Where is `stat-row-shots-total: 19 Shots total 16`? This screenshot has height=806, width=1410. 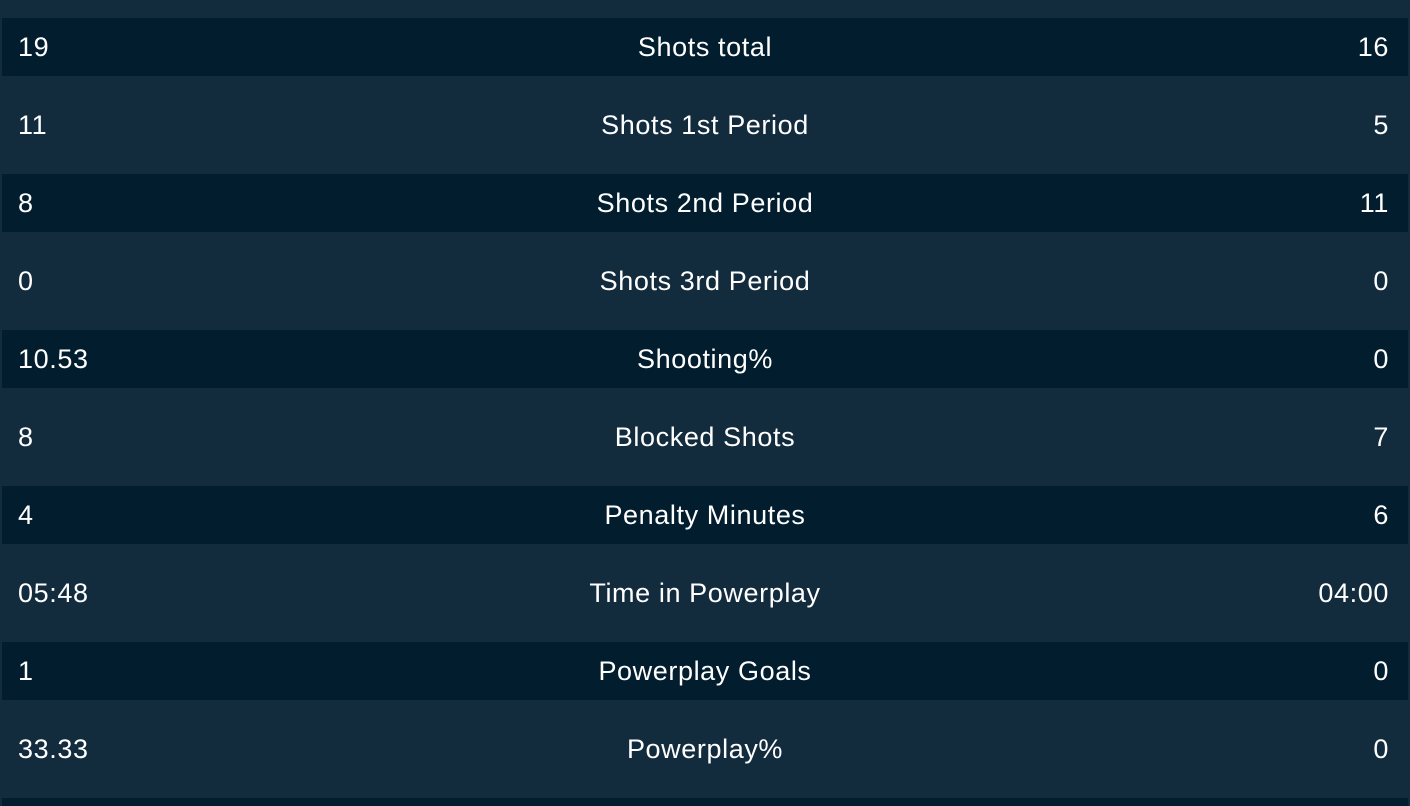
stat-row-shots-total: 19 Shots total 16 is located at coordinates (705, 47).